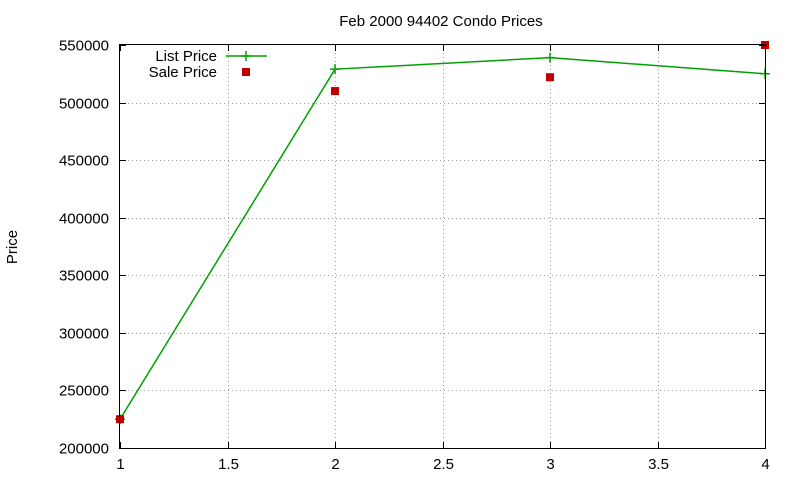  What do you see at coordinates (550, 464) in the screenshot?
I see `x-tick-label: 3` at bounding box center [550, 464].